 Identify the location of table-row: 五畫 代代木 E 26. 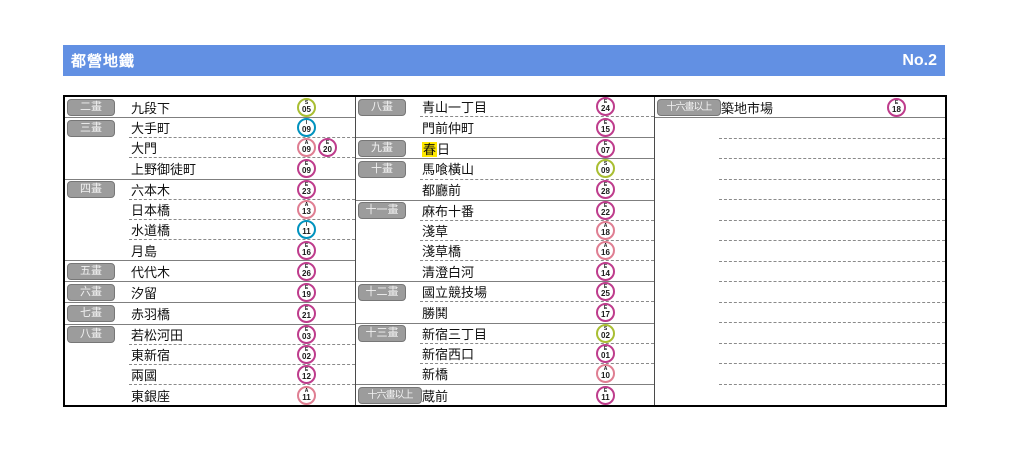
(210, 272).